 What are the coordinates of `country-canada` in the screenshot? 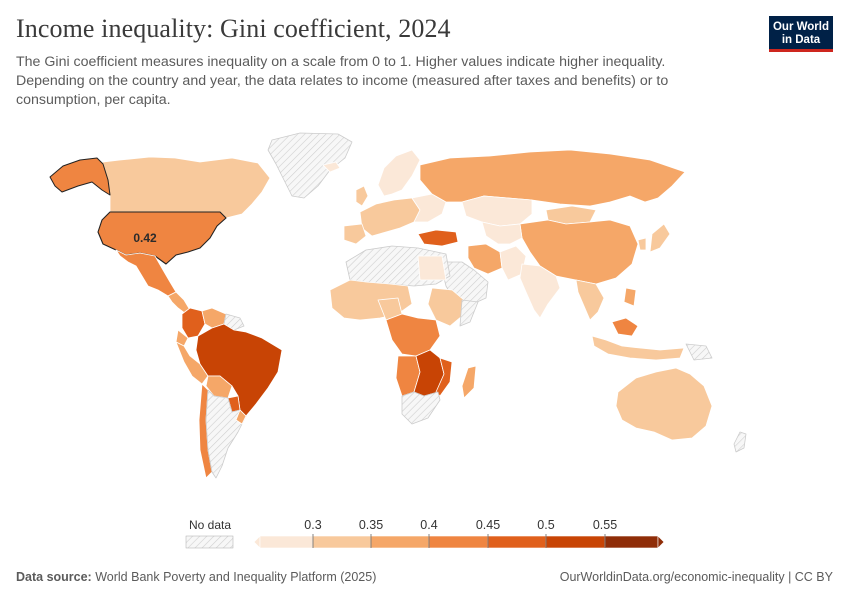 It's located at (182, 187).